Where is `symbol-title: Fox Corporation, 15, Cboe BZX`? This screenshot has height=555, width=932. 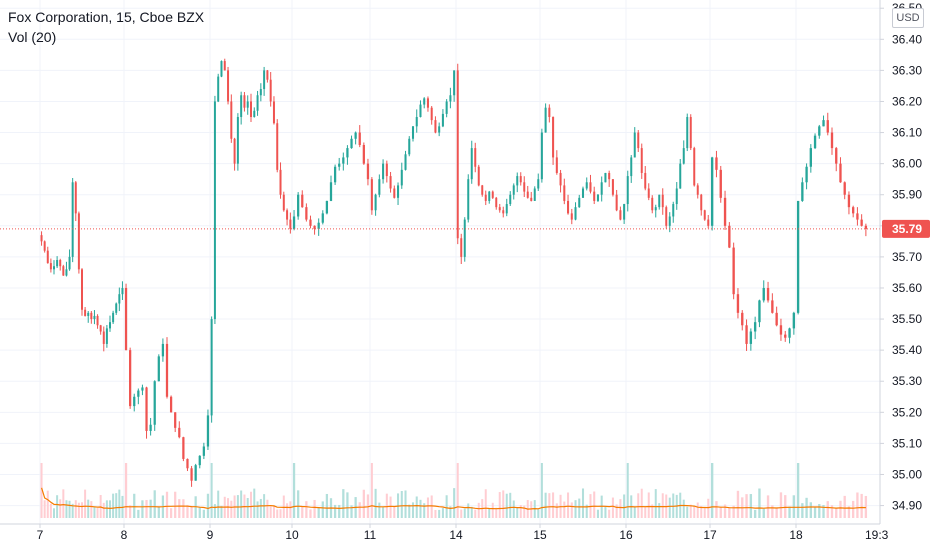
symbol-title: Fox Corporation, 15, Cboe BZX is located at coordinates (106, 17).